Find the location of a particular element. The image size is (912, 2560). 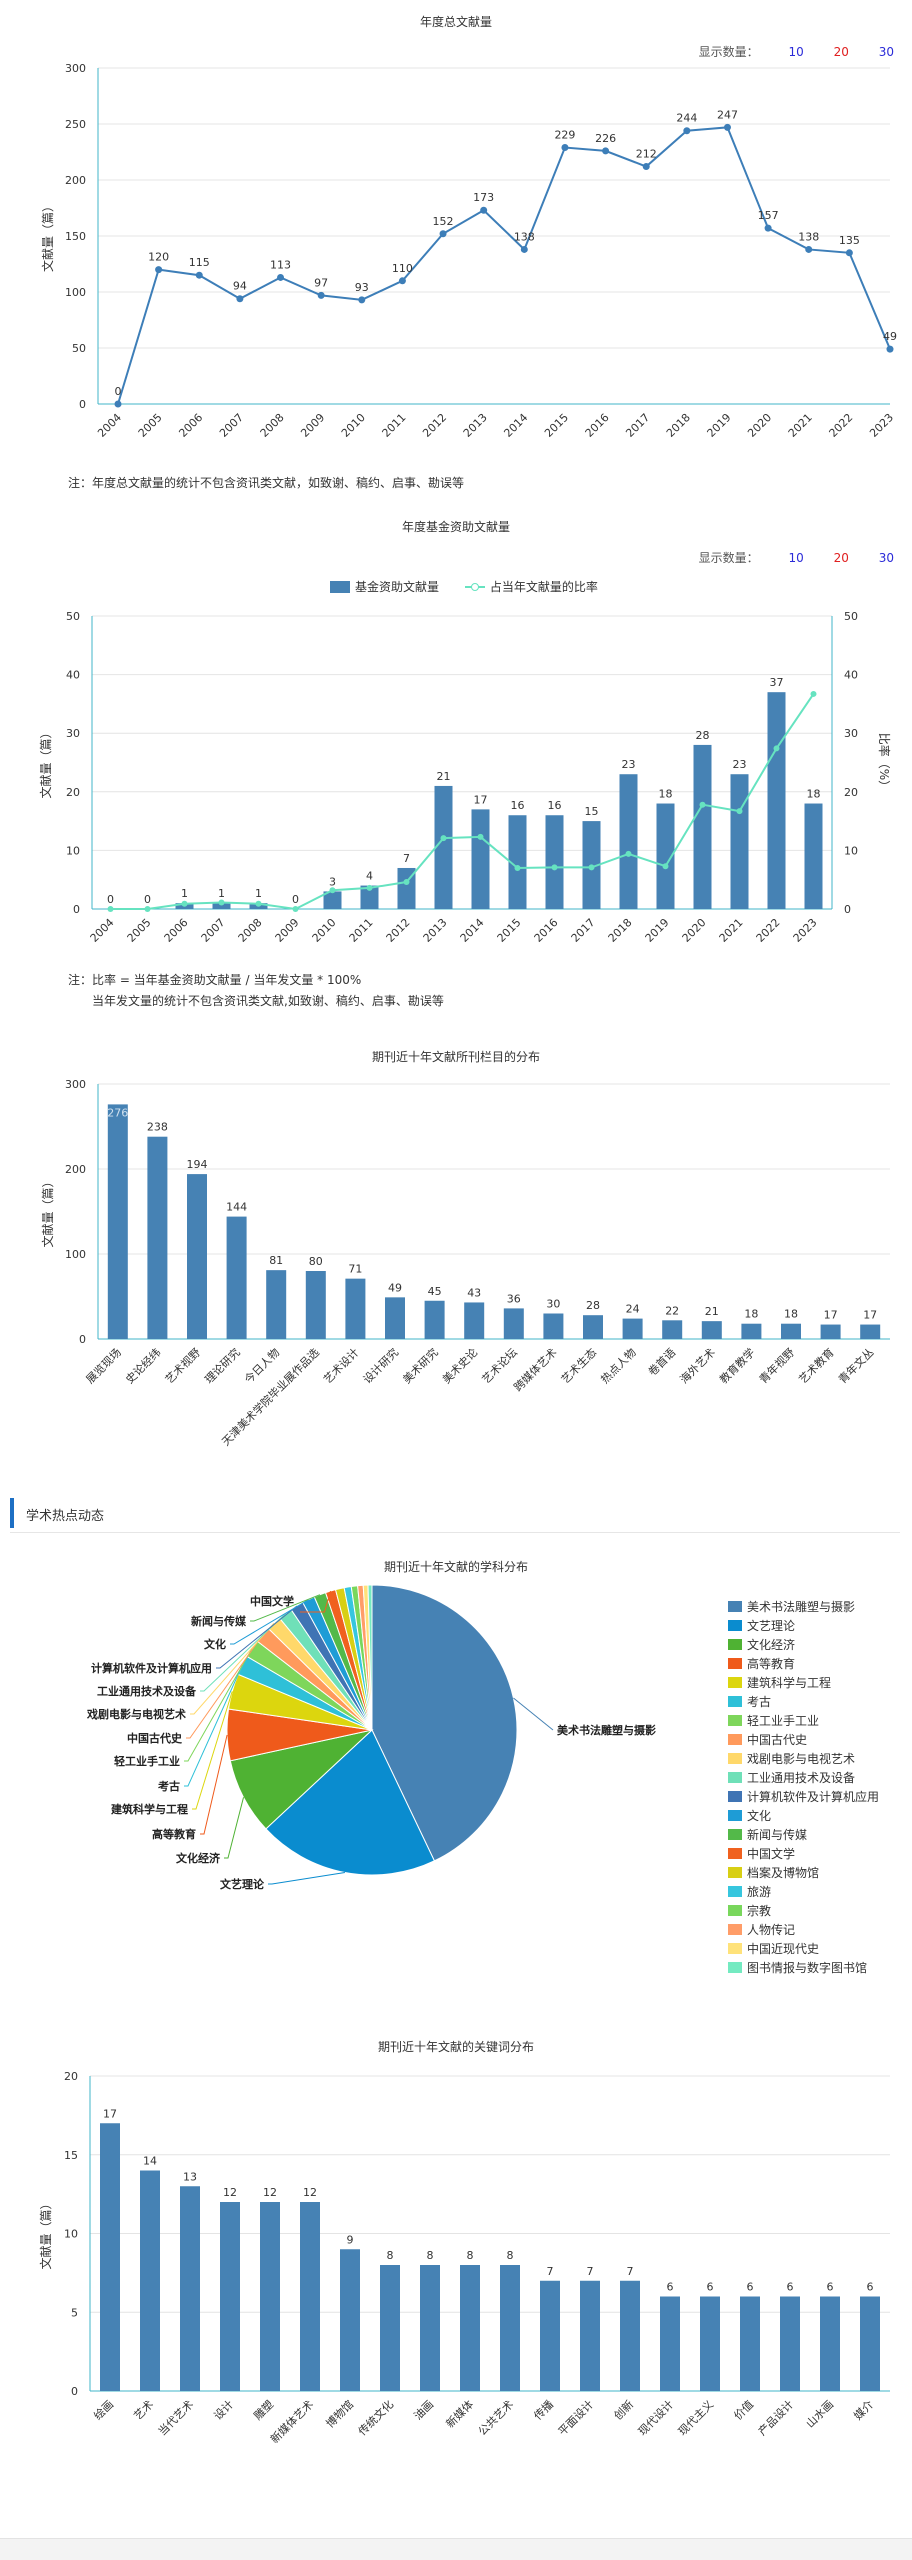

x-tick-label: 美术史论 is located at coordinates (459, 1365).